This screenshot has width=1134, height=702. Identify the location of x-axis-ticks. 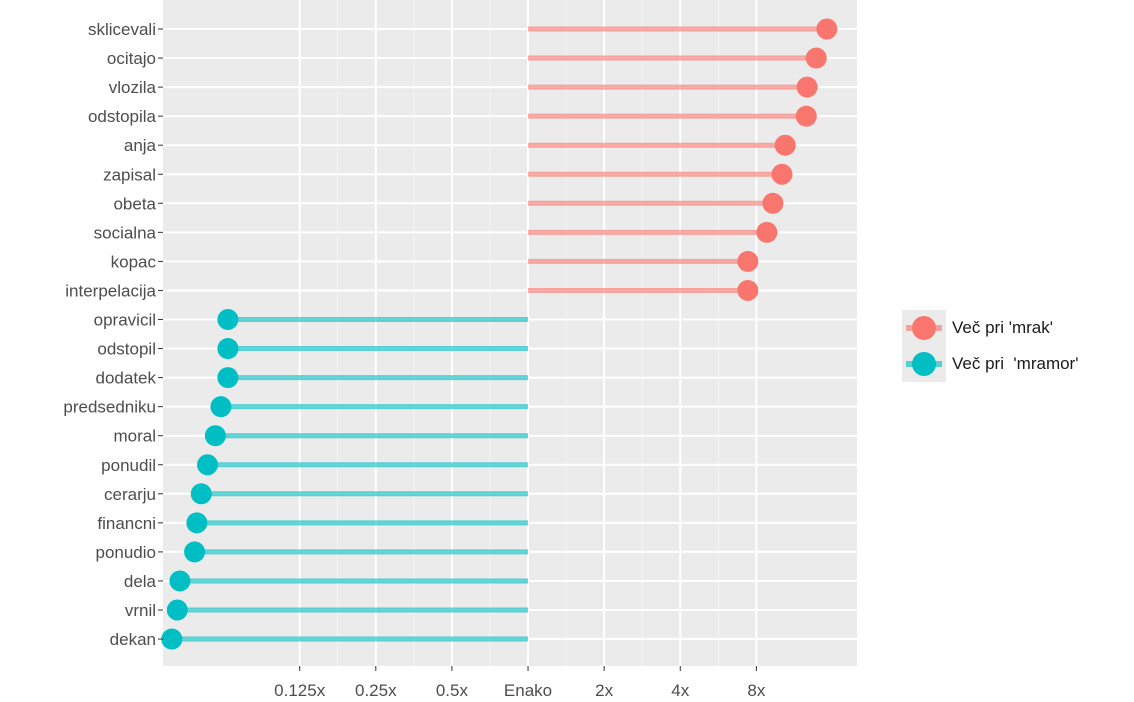
(528, 668).